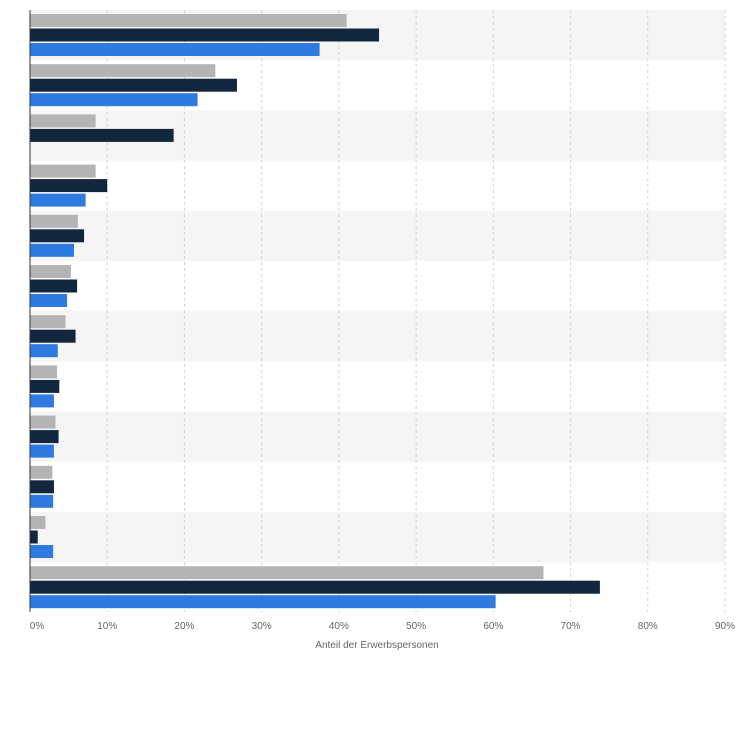 Image resolution: width=754 pixels, height=729 pixels. I want to click on x-tick-label: 50%, so click(416, 626).